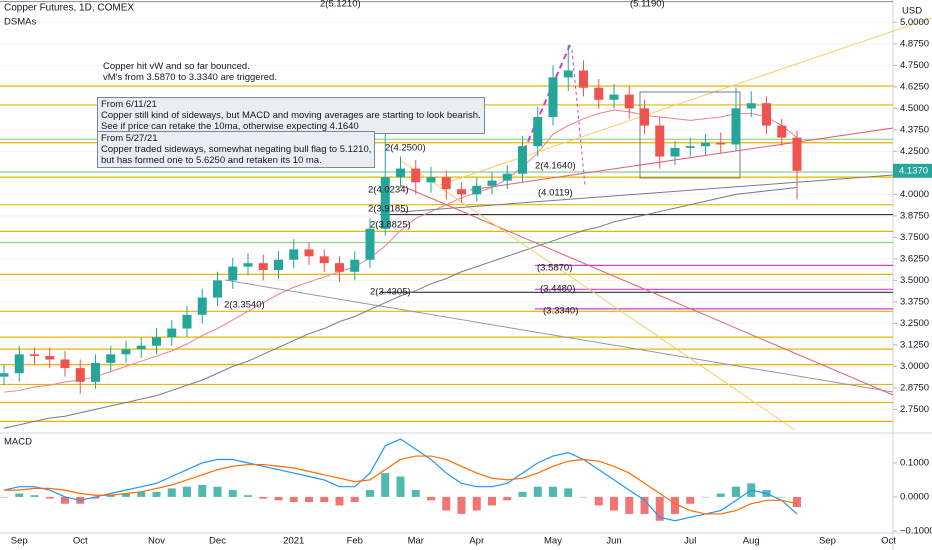  I want to click on level-label: 2(5.1210), so click(340, 5).